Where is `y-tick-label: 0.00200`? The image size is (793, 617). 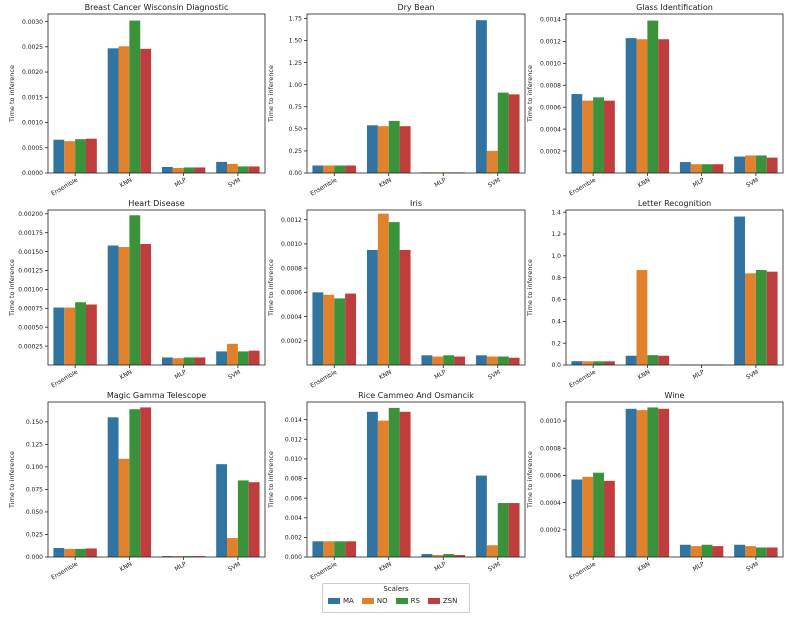
y-tick-label: 0.00200 is located at coordinates (30, 214).